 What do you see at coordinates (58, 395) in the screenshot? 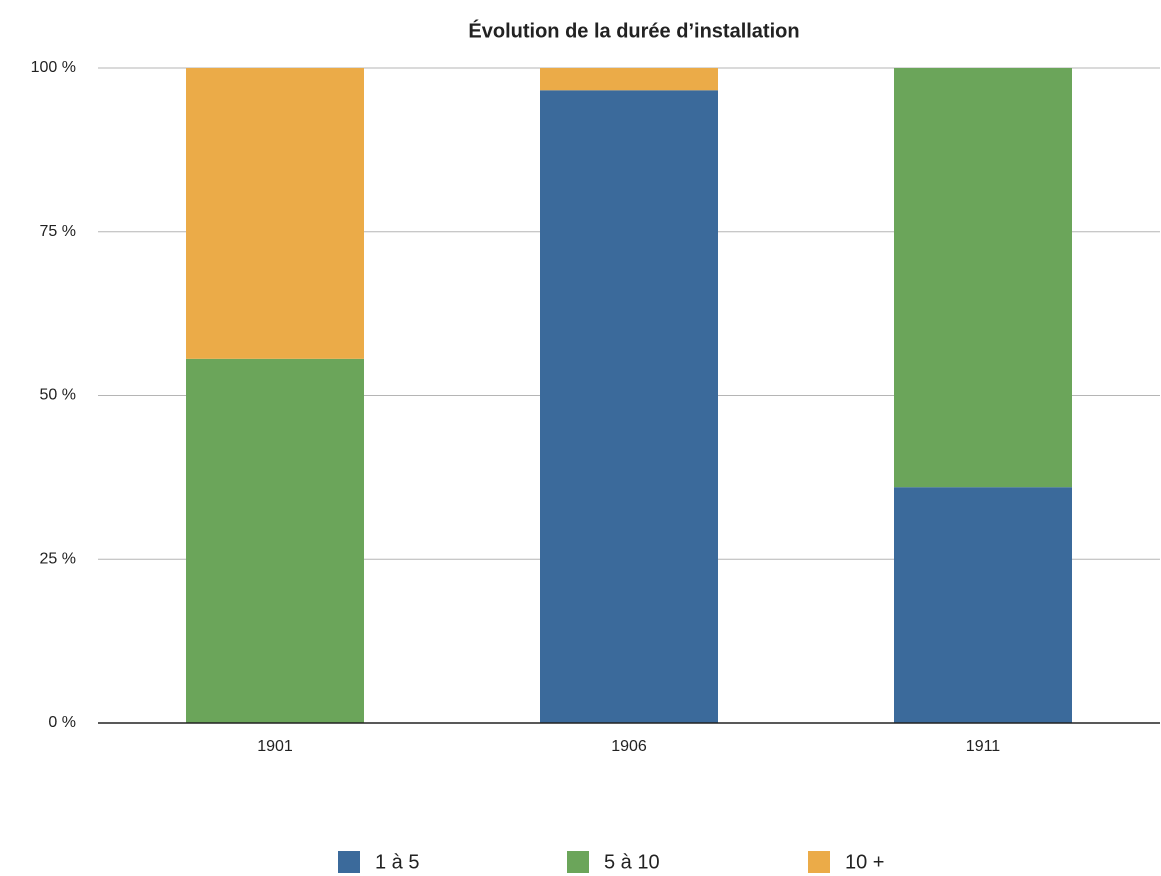
I see `y-tick-label: 50 %` at bounding box center [58, 395].